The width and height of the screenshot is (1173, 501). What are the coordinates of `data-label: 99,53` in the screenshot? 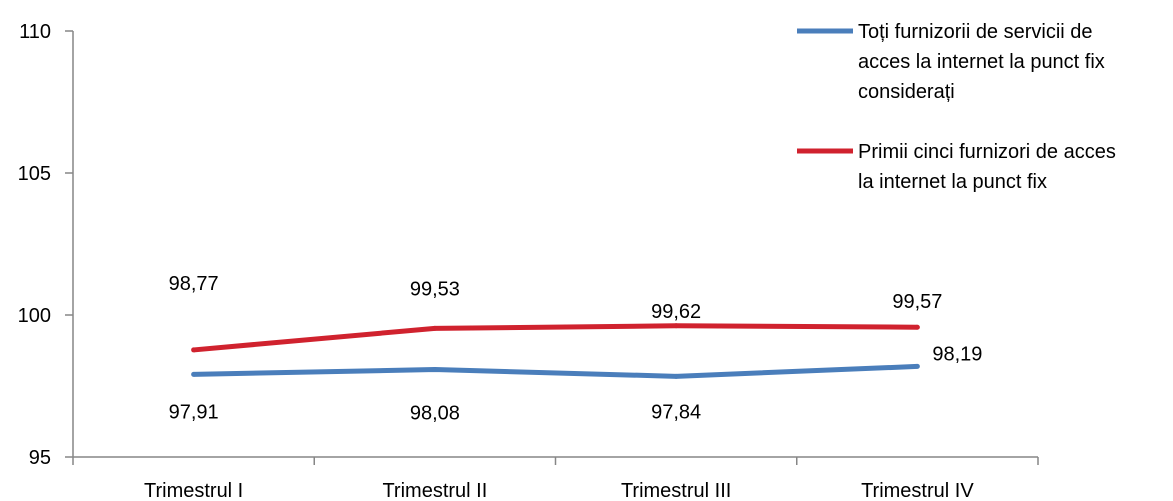 It's located at (435, 289).